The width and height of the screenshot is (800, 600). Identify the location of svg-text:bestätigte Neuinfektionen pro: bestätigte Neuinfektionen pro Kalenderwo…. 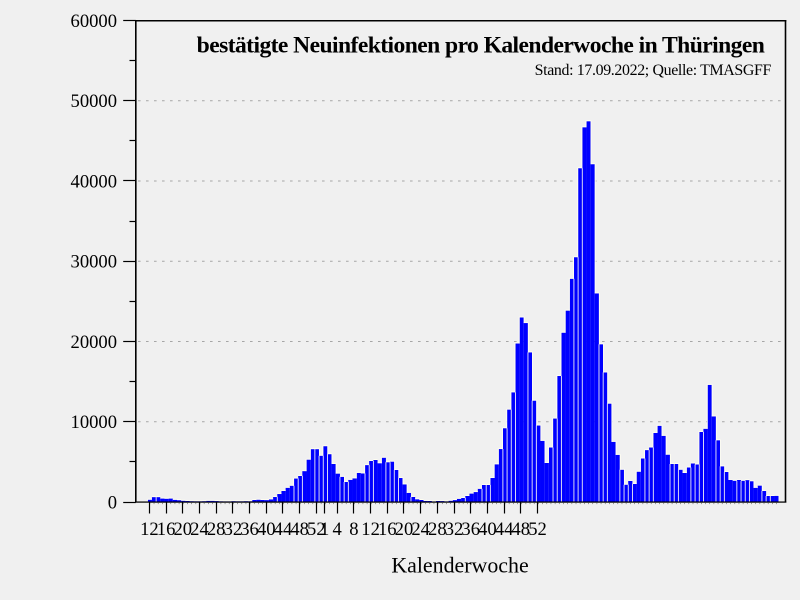
(481, 46).